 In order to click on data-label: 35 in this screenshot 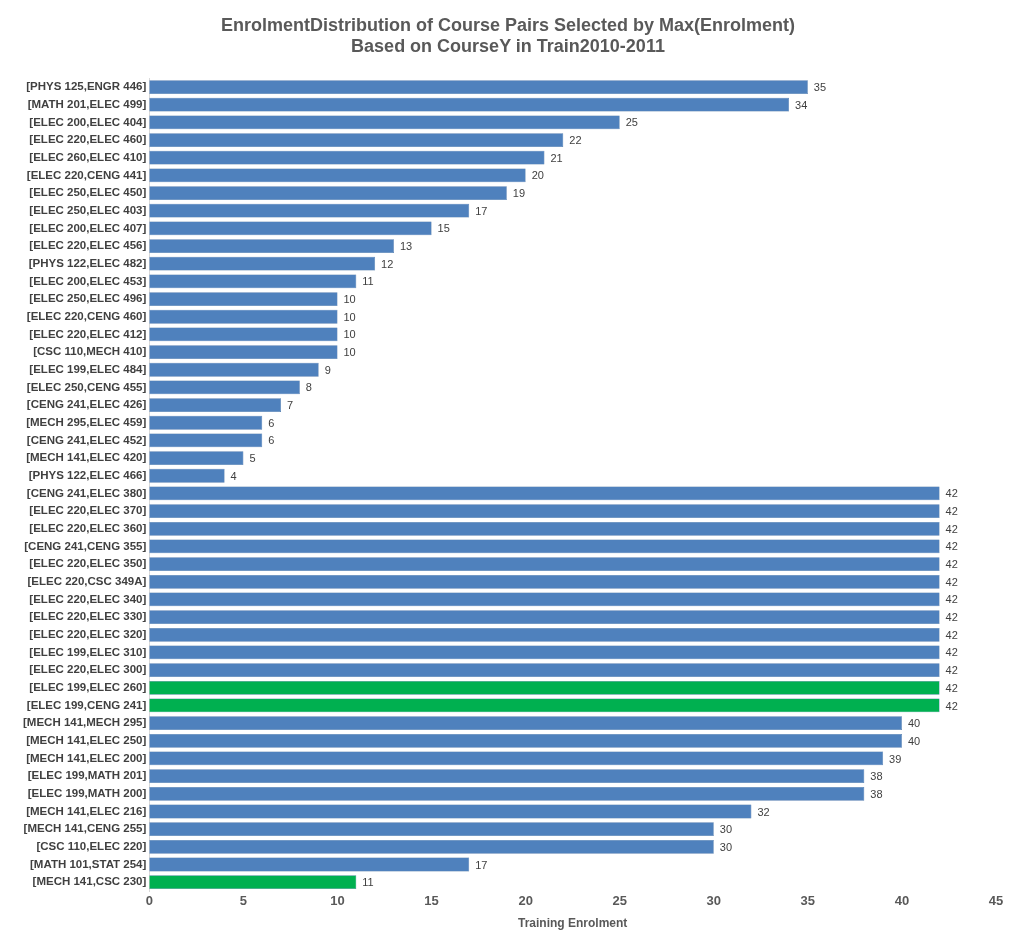, I will do `click(820, 87)`.